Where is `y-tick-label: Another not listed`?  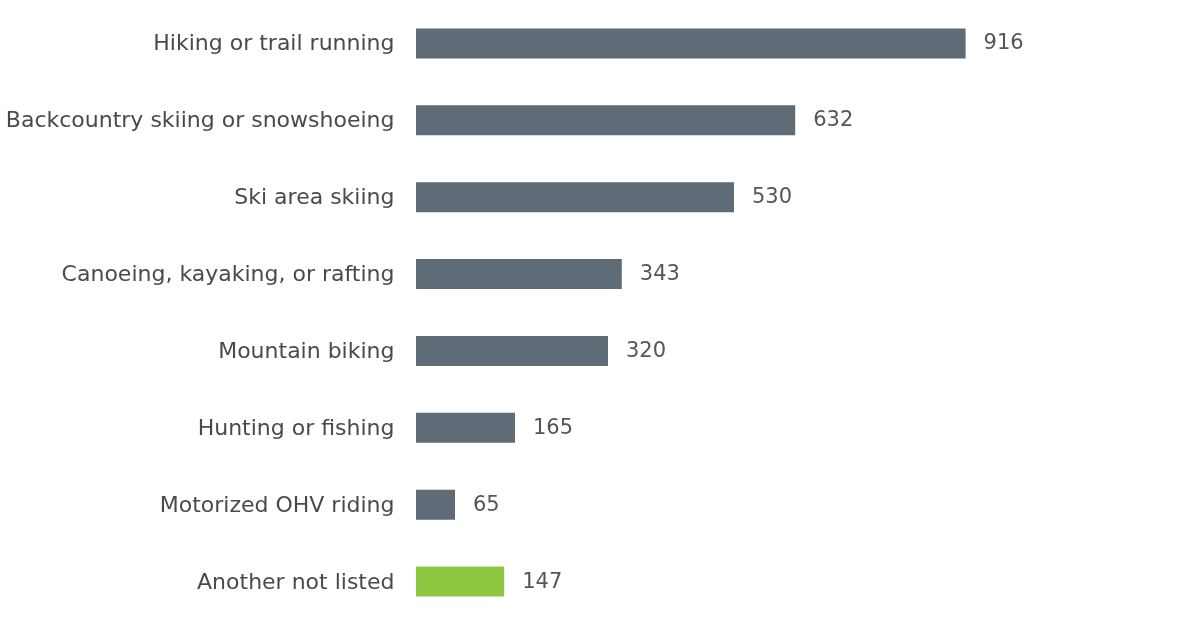 y-tick-label: Another not listed is located at coordinates (296, 581).